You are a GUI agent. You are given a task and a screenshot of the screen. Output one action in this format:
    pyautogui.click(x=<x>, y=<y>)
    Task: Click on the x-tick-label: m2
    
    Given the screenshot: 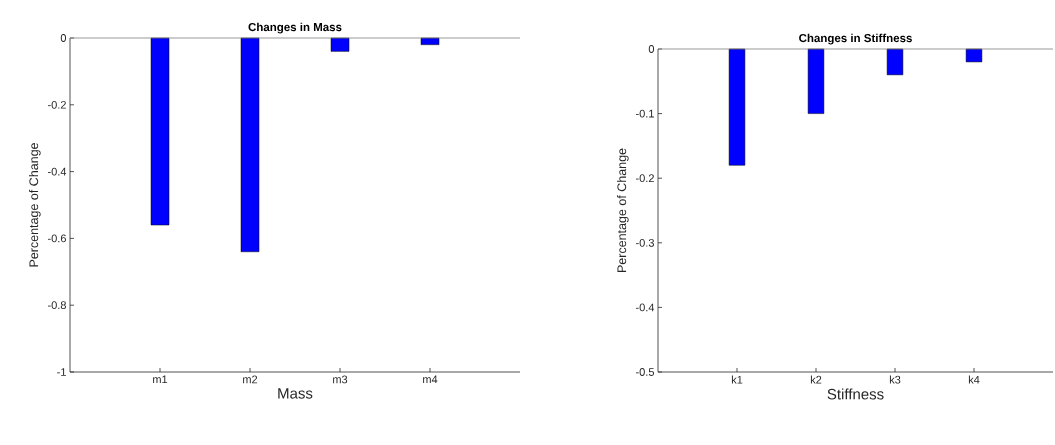 What is the action you would take?
    pyautogui.click(x=250, y=379)
    